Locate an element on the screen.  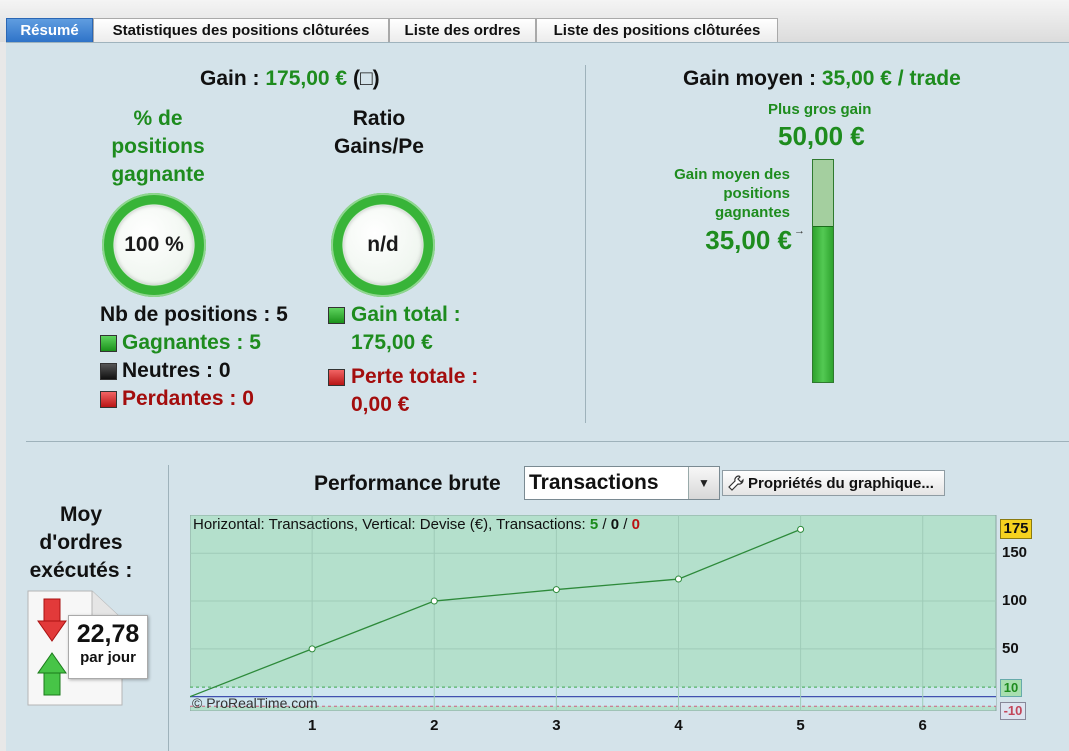
x-tick-label: 5 is located at coordinates (800, 725).